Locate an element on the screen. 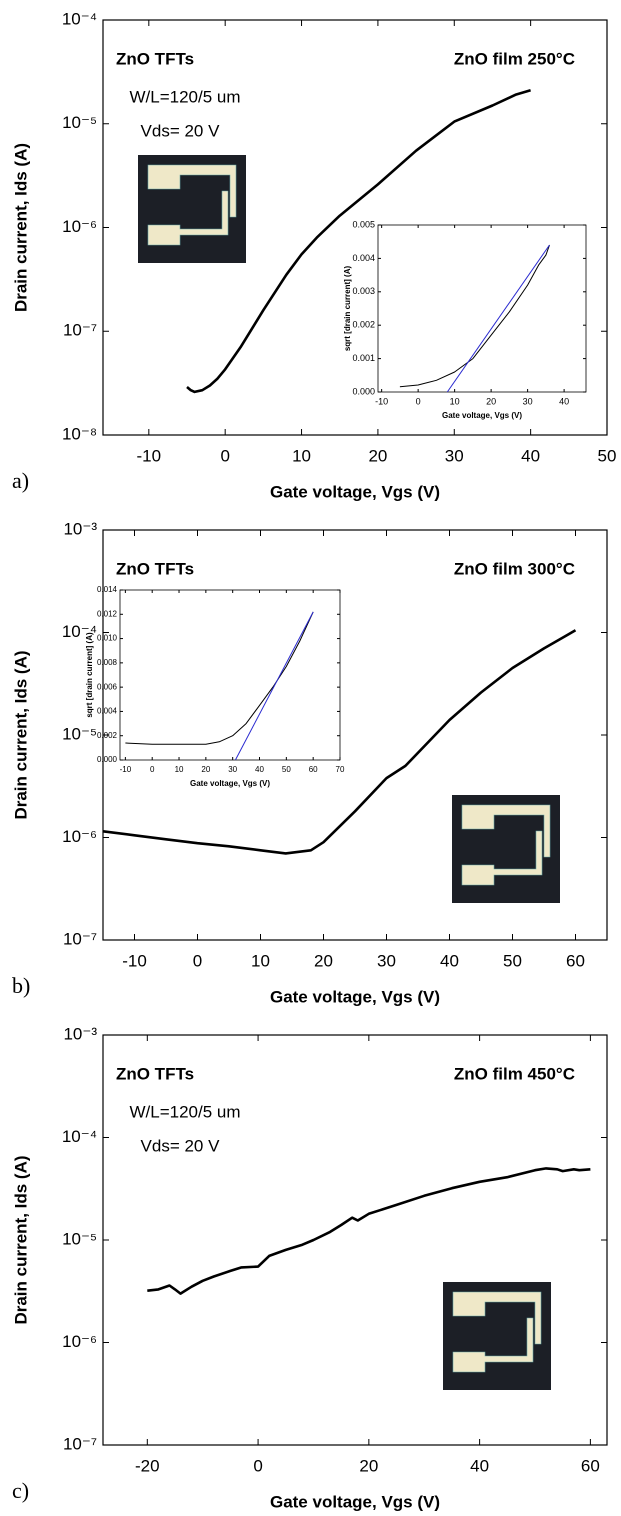 This screenshot has height=1516, width=621. y-tick-label: 0.008 is located at coordinates (107, 662).